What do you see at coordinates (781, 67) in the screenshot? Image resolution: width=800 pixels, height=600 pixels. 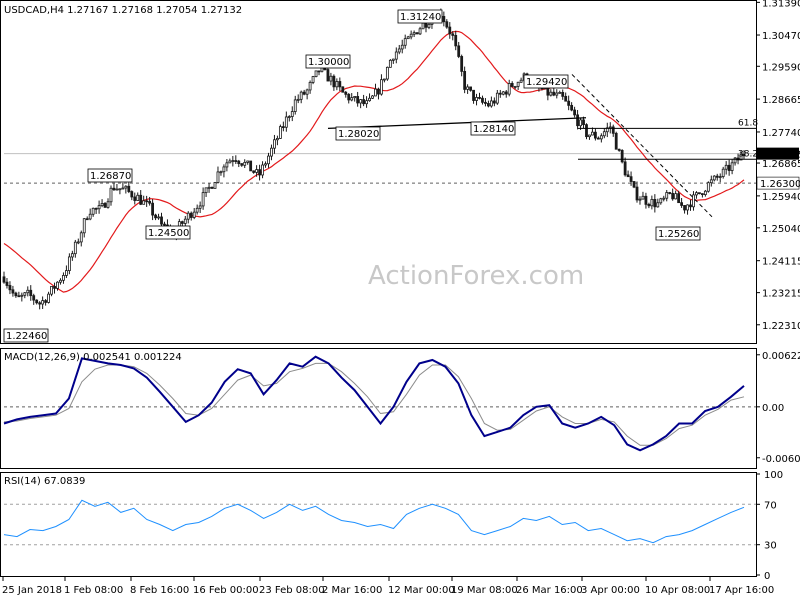 I see `price-tick-label: 1.29590` at bounding box center [781, 67].